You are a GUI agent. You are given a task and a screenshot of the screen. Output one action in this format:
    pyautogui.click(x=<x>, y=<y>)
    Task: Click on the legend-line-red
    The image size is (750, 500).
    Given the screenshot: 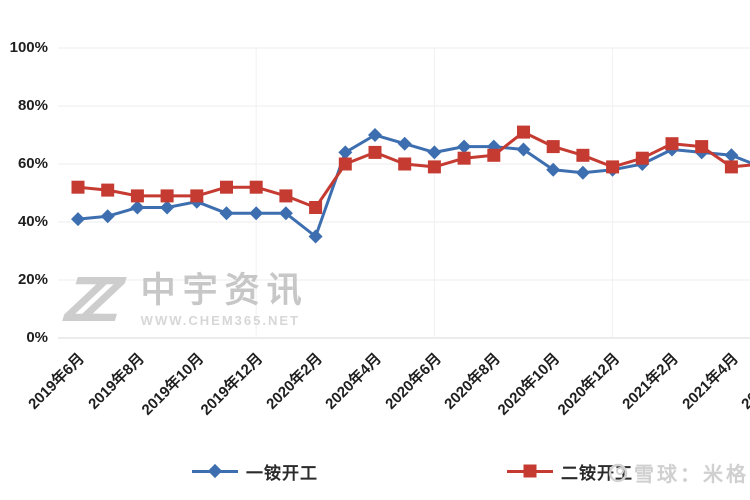 What is the action you would take?
    pyautogui.click(x=530, y=471)
    